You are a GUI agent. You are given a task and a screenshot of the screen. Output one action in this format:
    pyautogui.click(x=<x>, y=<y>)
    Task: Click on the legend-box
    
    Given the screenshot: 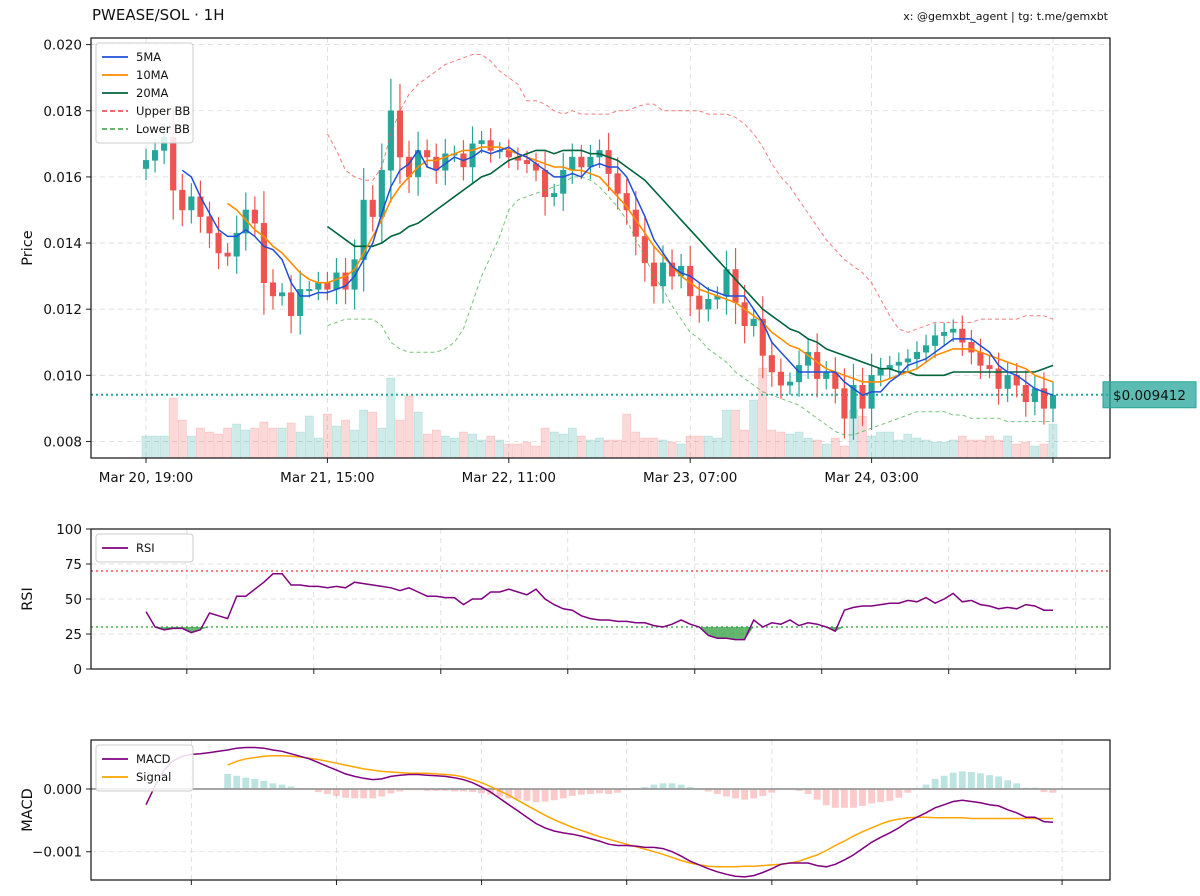 What is the action you would take?
    pyautogui.click(x=144, y=768)
    